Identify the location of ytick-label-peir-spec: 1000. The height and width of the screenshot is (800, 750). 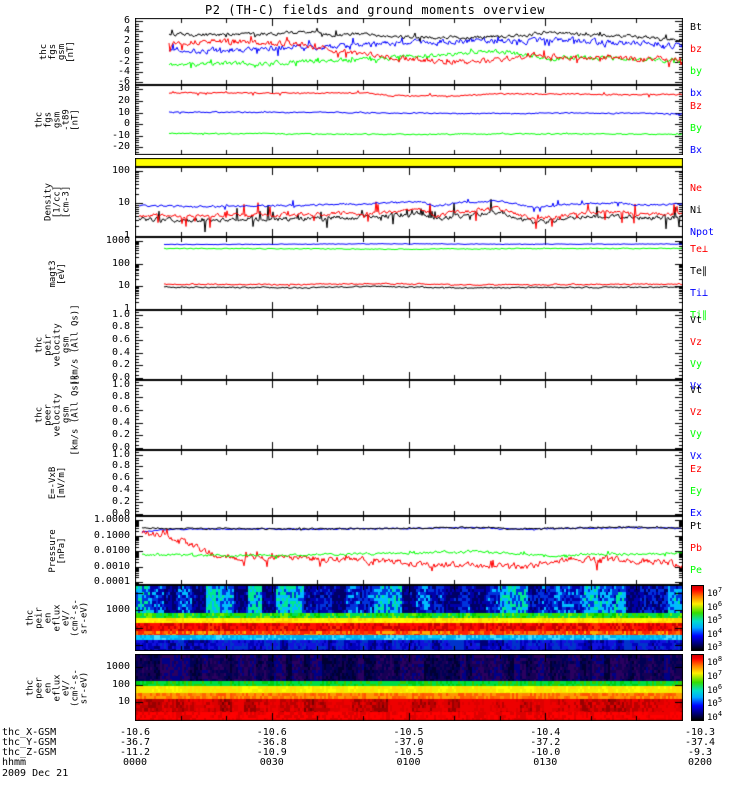
(117, 610).